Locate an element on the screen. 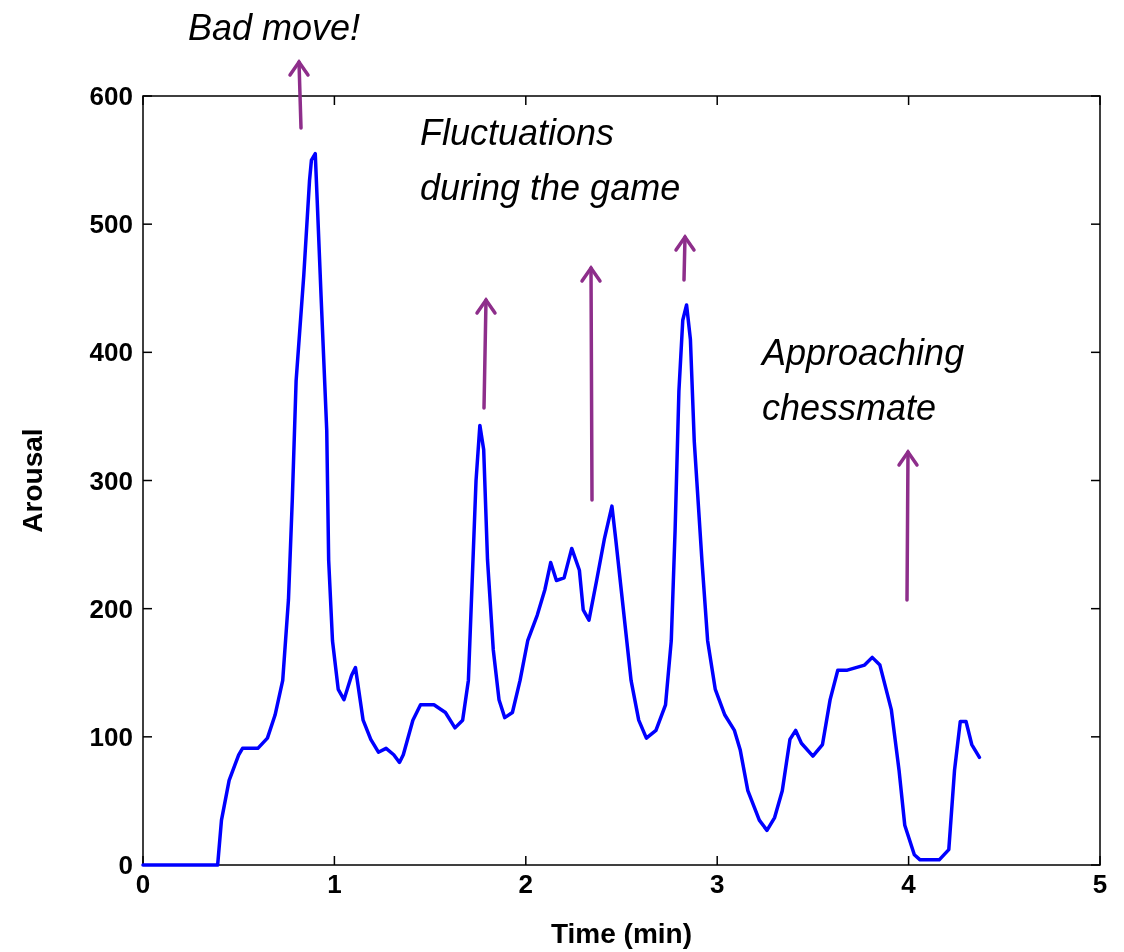 This screenshot has height=952, width=1124. x-tick-label: 3 is located at coordinates (717, 884).